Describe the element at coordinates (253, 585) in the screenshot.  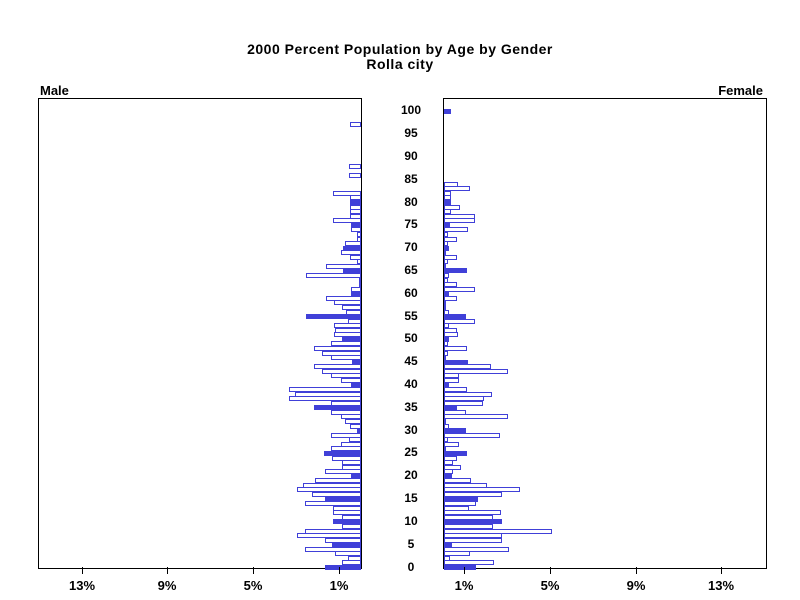
I see `male-tick-label-5pct: 5%` at that location.